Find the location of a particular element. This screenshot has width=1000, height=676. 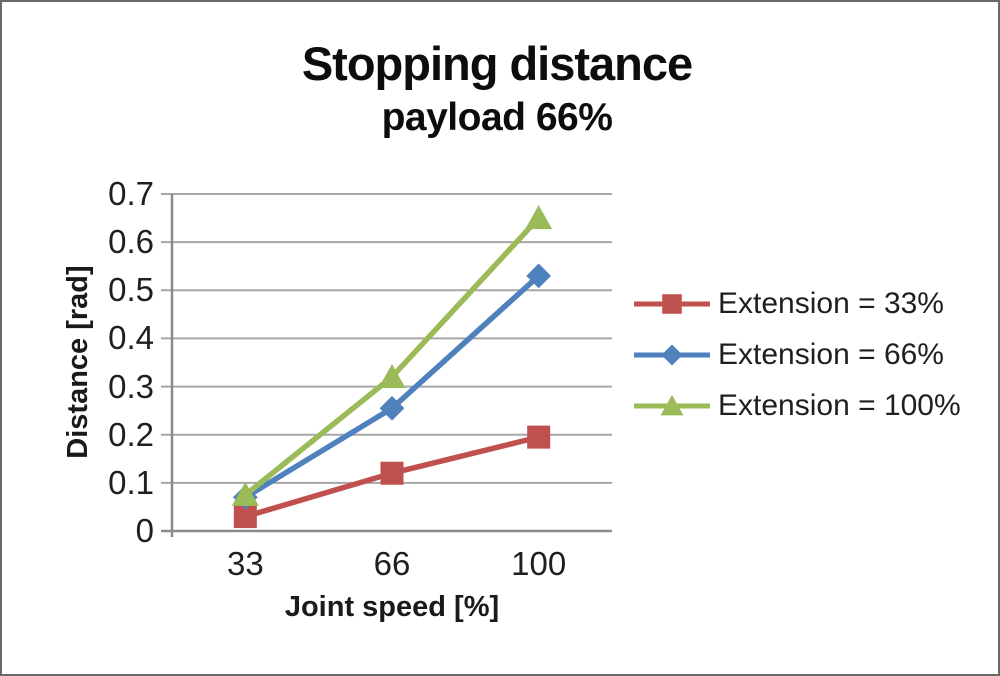

y-tick-label: 0 is located at coordinates (144, 530).